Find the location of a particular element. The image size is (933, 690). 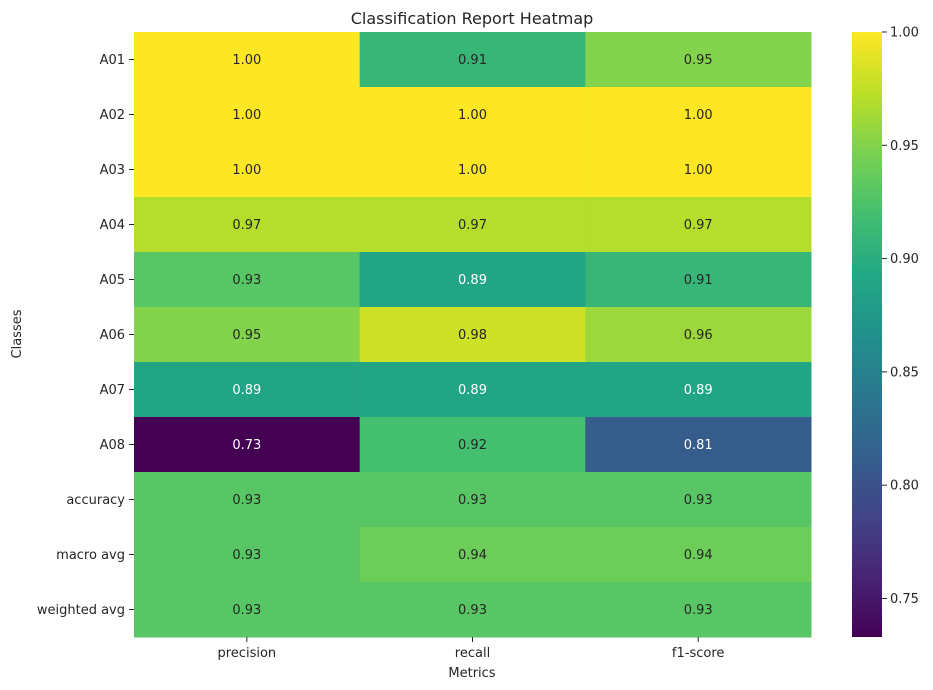

y-tick-label: accuracy is located at coordinates (95, 500).